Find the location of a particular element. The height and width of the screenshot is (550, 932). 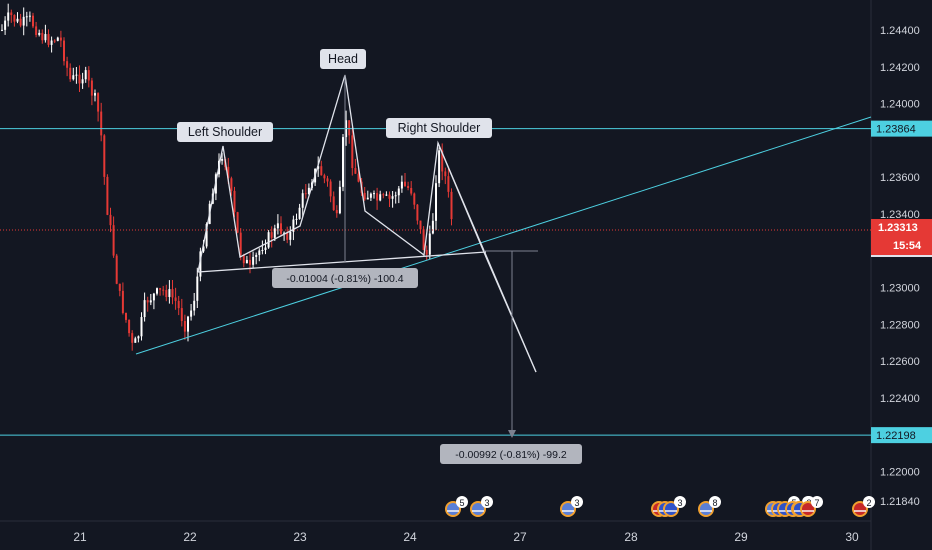

event-marker: 7 is located at coordinates (811, 506).